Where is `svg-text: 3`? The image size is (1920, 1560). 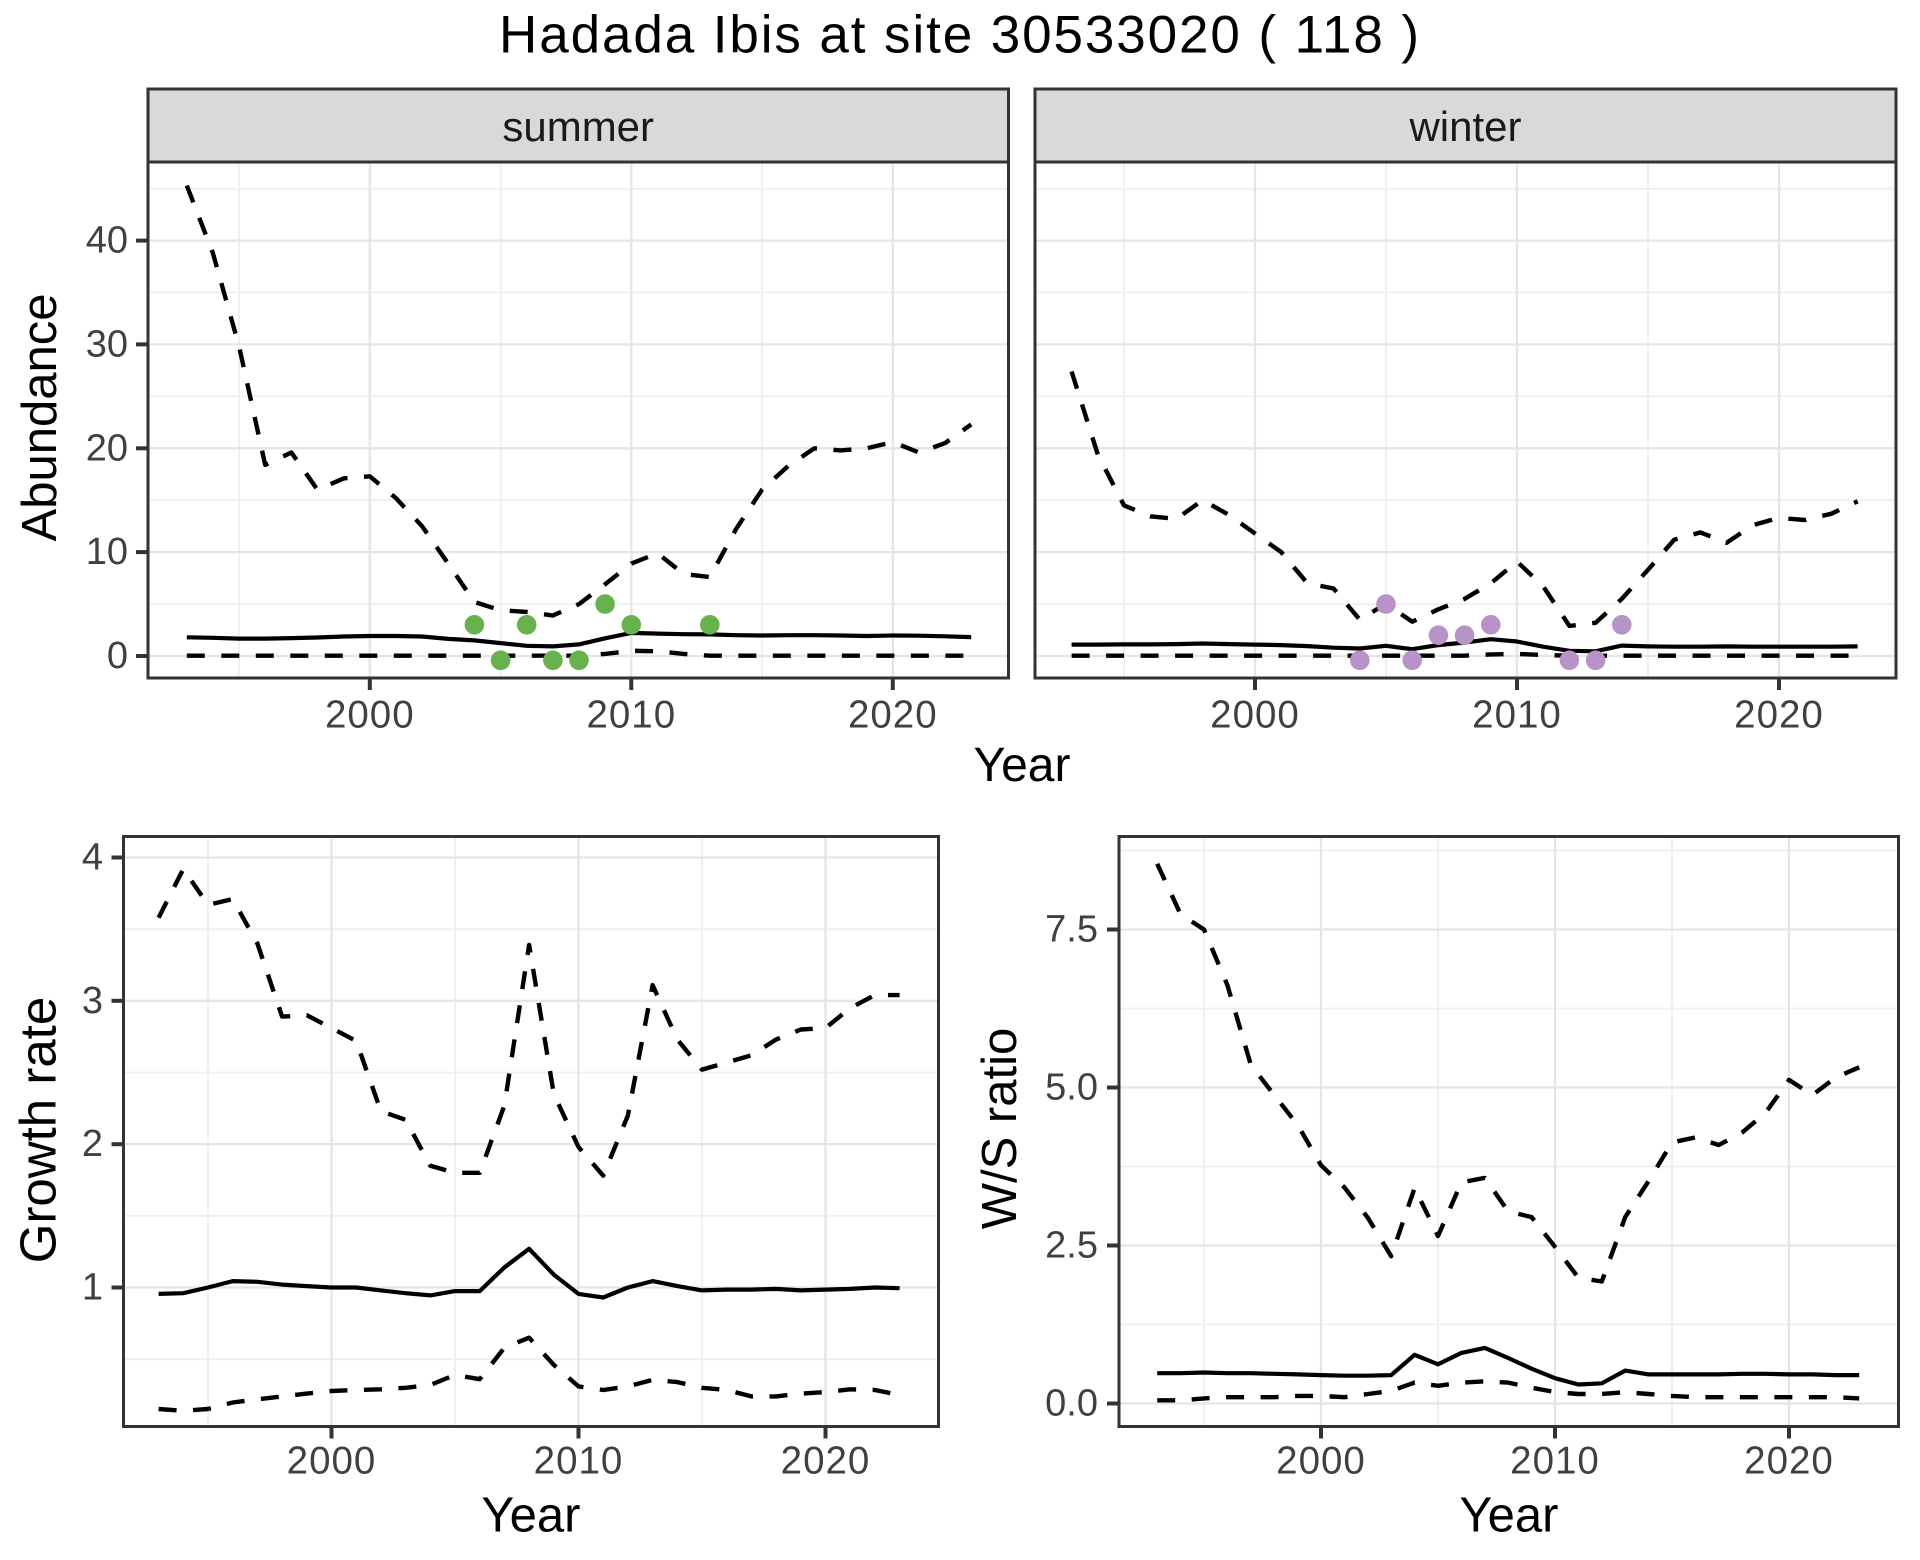
svg-text: 3 is located at coordinates (92, 1001).